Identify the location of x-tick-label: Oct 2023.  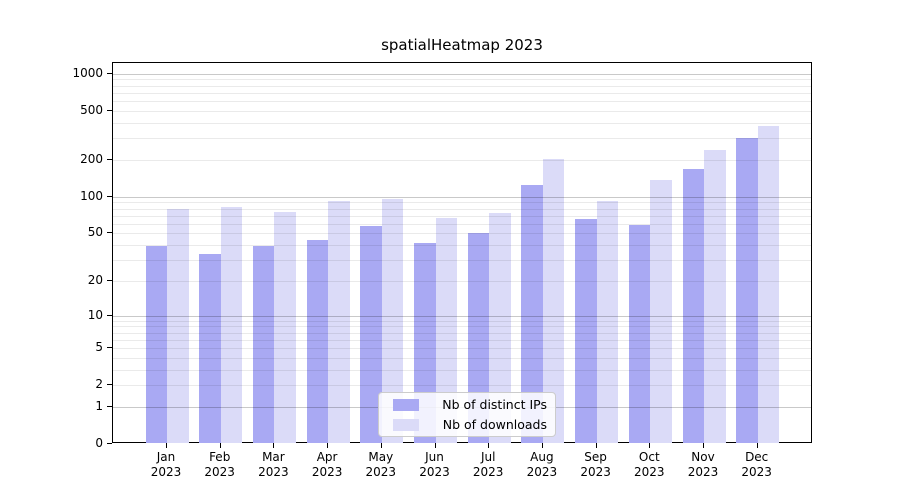
(649, 465).